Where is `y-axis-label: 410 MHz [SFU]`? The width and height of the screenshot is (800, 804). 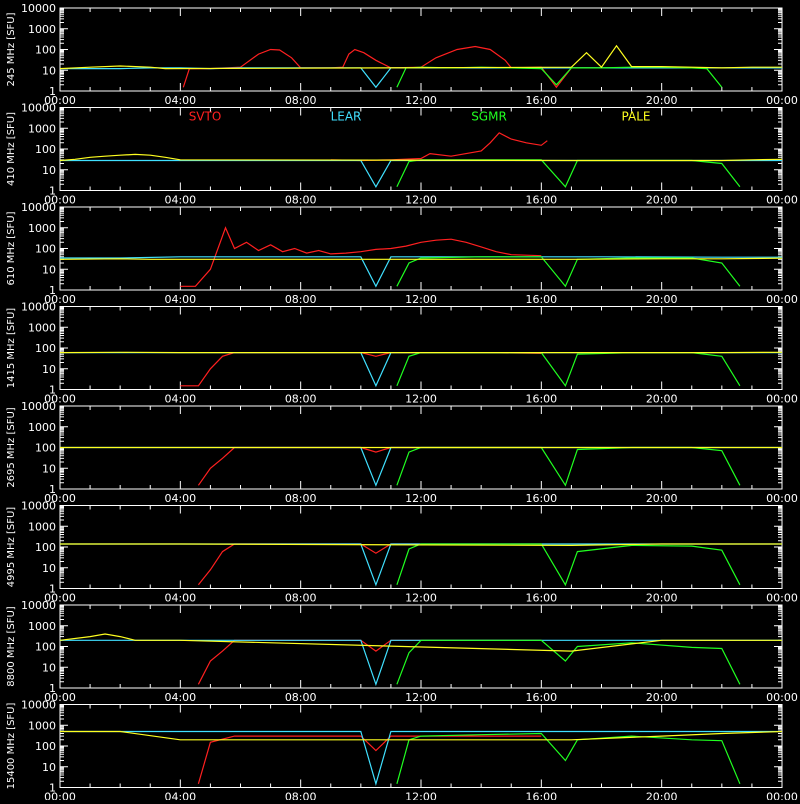
y-axis-label: 410 MHz [SFU] is located at coordinates (11, 149).